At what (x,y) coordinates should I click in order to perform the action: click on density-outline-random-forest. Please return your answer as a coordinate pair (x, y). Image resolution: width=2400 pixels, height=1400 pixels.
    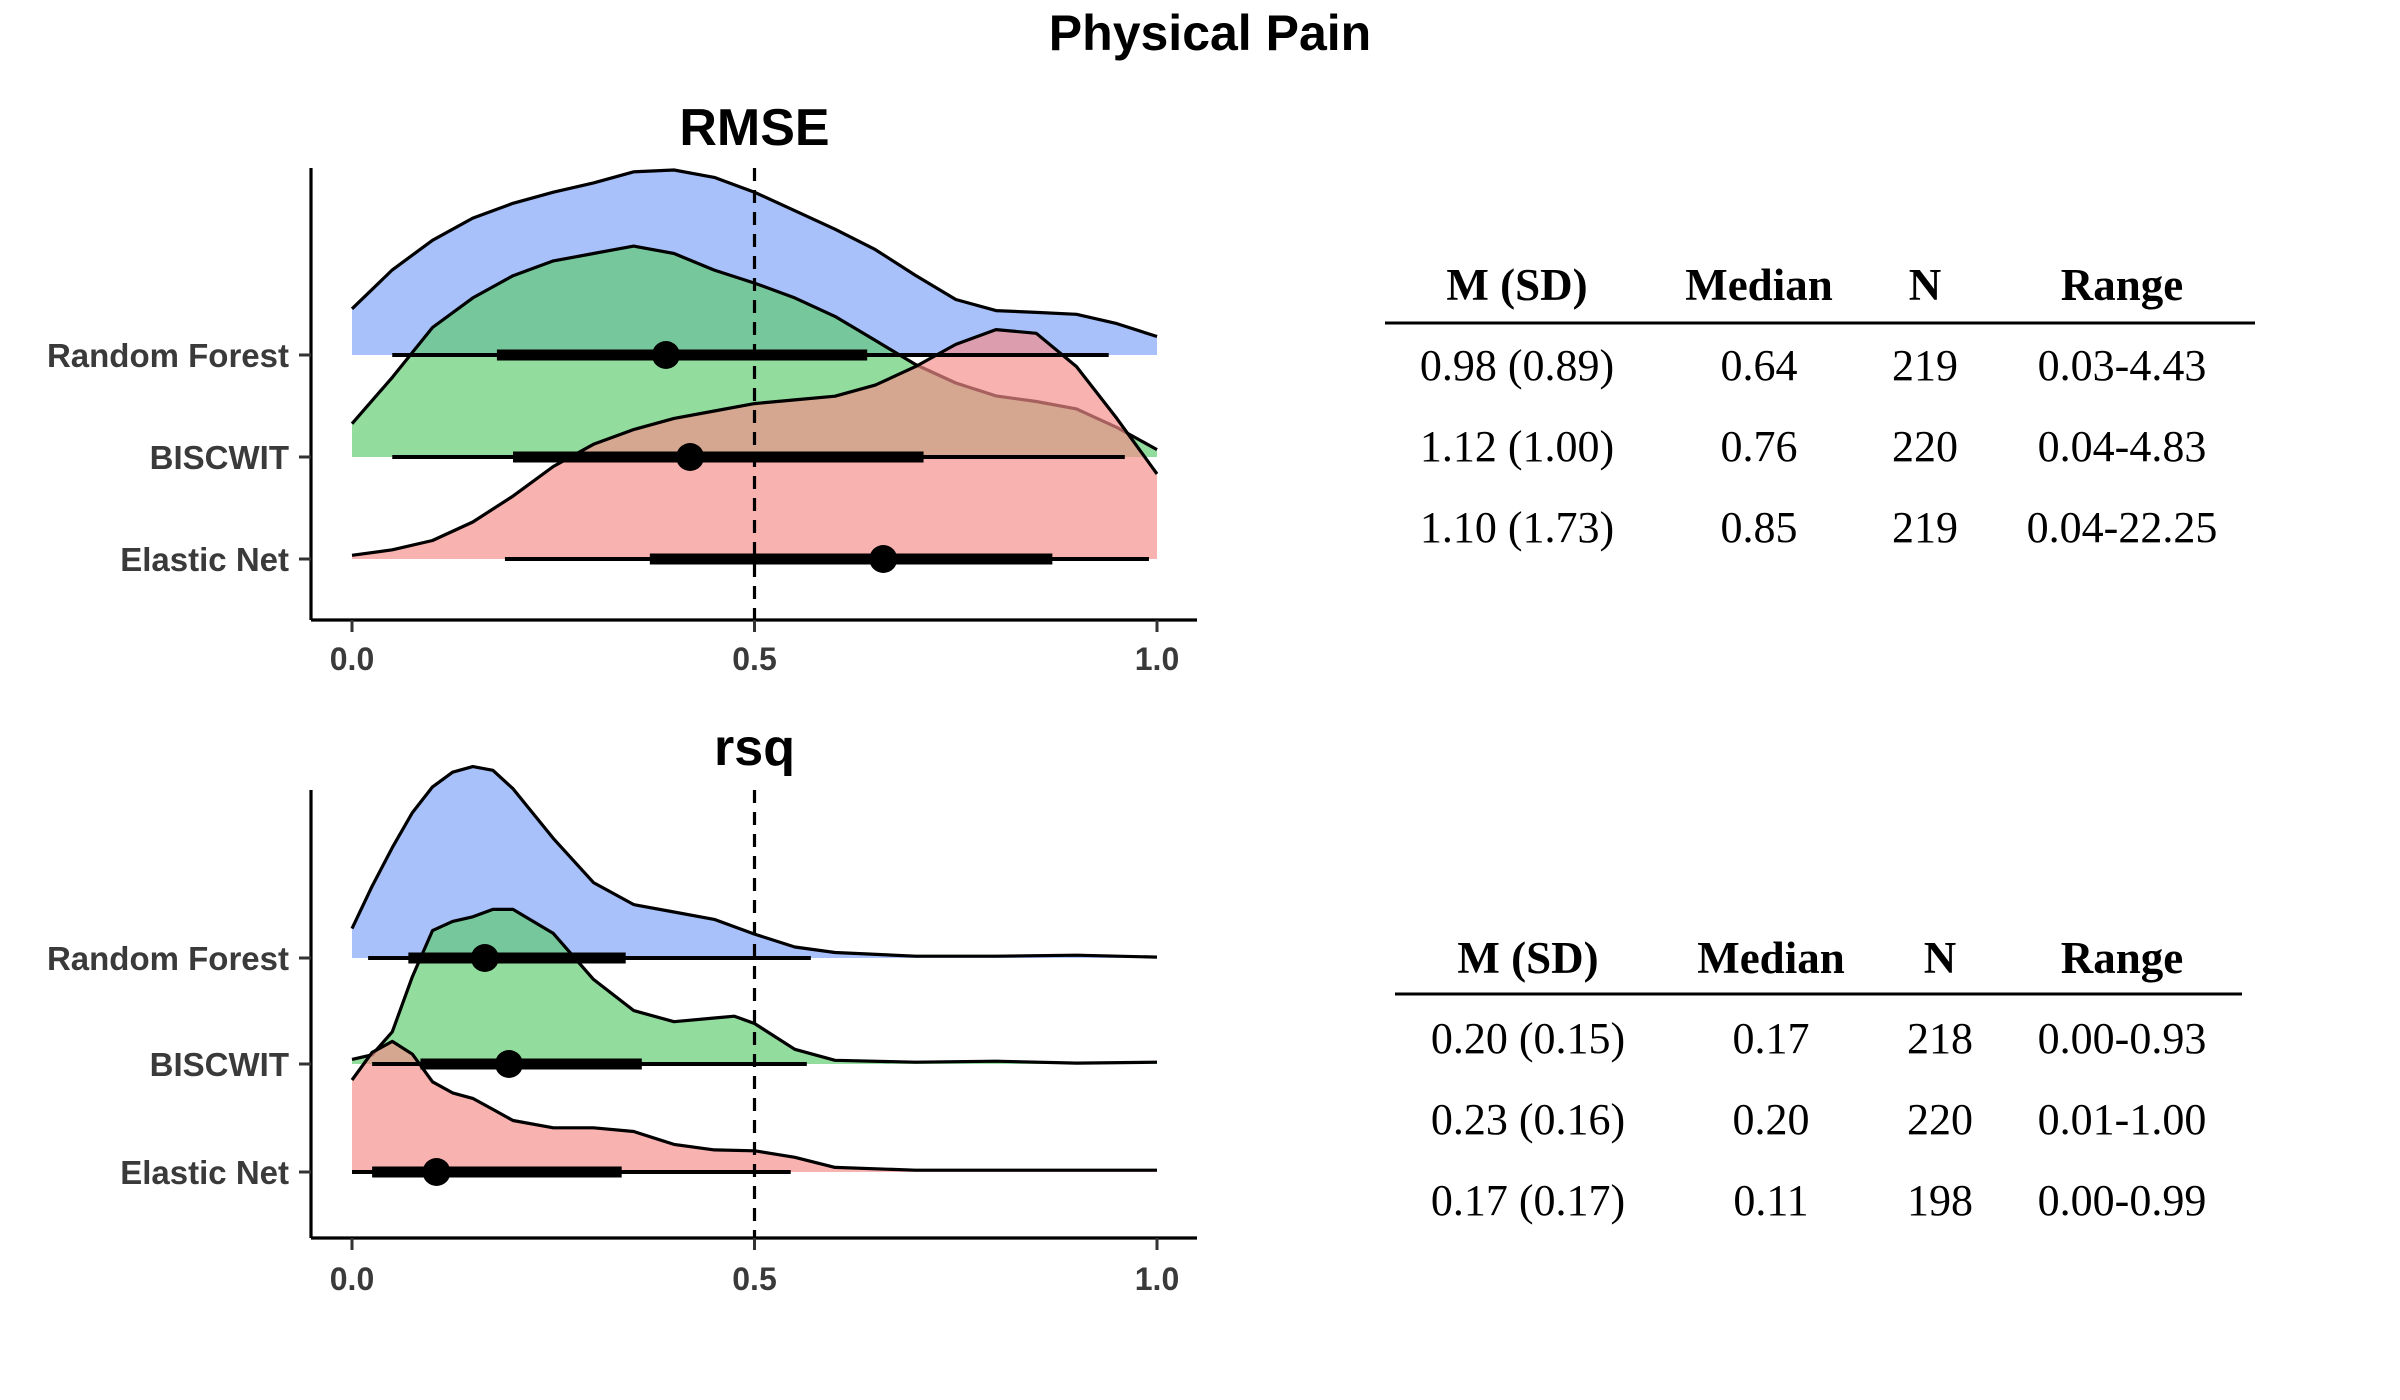
    Looking at the image, I should click on (754, 862).